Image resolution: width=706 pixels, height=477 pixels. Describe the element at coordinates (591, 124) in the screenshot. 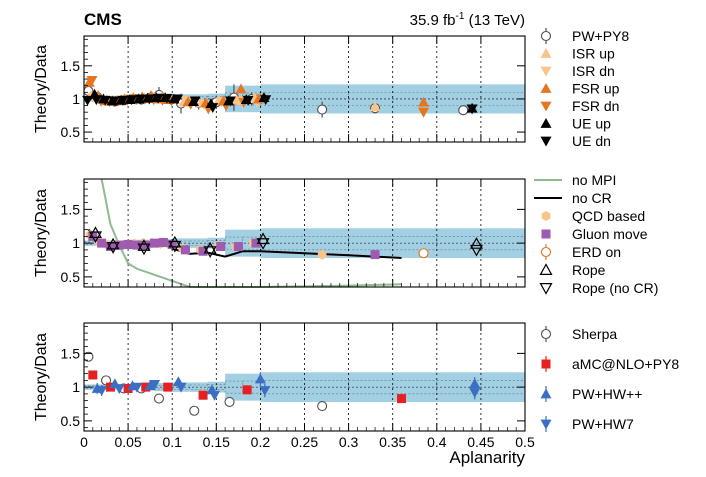

I see `legend-label: UE up` at that location.